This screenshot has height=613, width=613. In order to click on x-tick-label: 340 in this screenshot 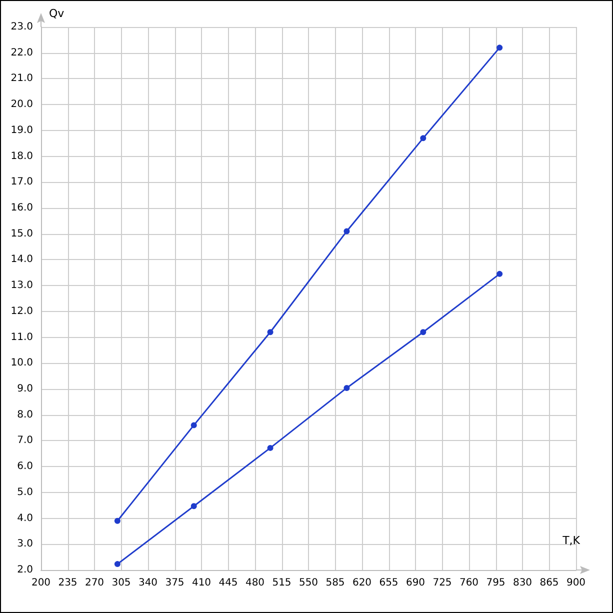, I will do `click(148, 583)`.